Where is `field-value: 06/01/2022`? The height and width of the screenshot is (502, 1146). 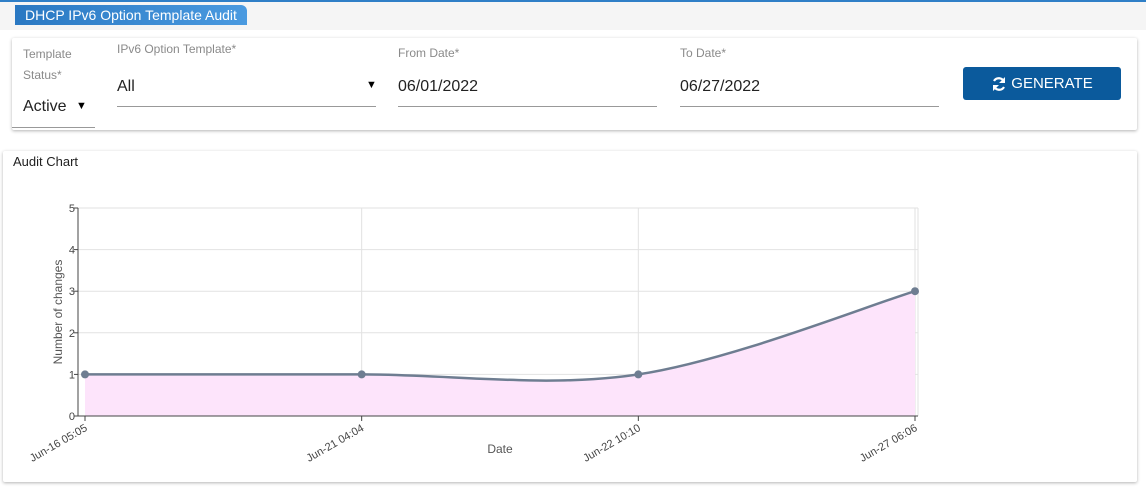
field-value: 06/01/2022 is located at coordinates (438, 86).